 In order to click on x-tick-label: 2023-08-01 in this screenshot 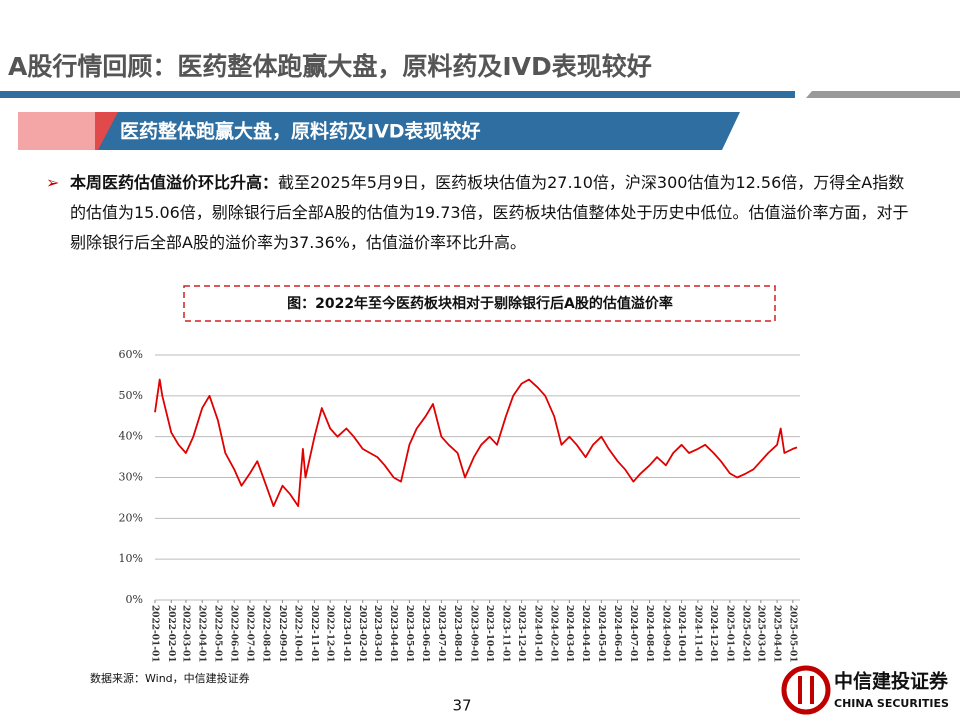, I will do `click(457, 634)`.